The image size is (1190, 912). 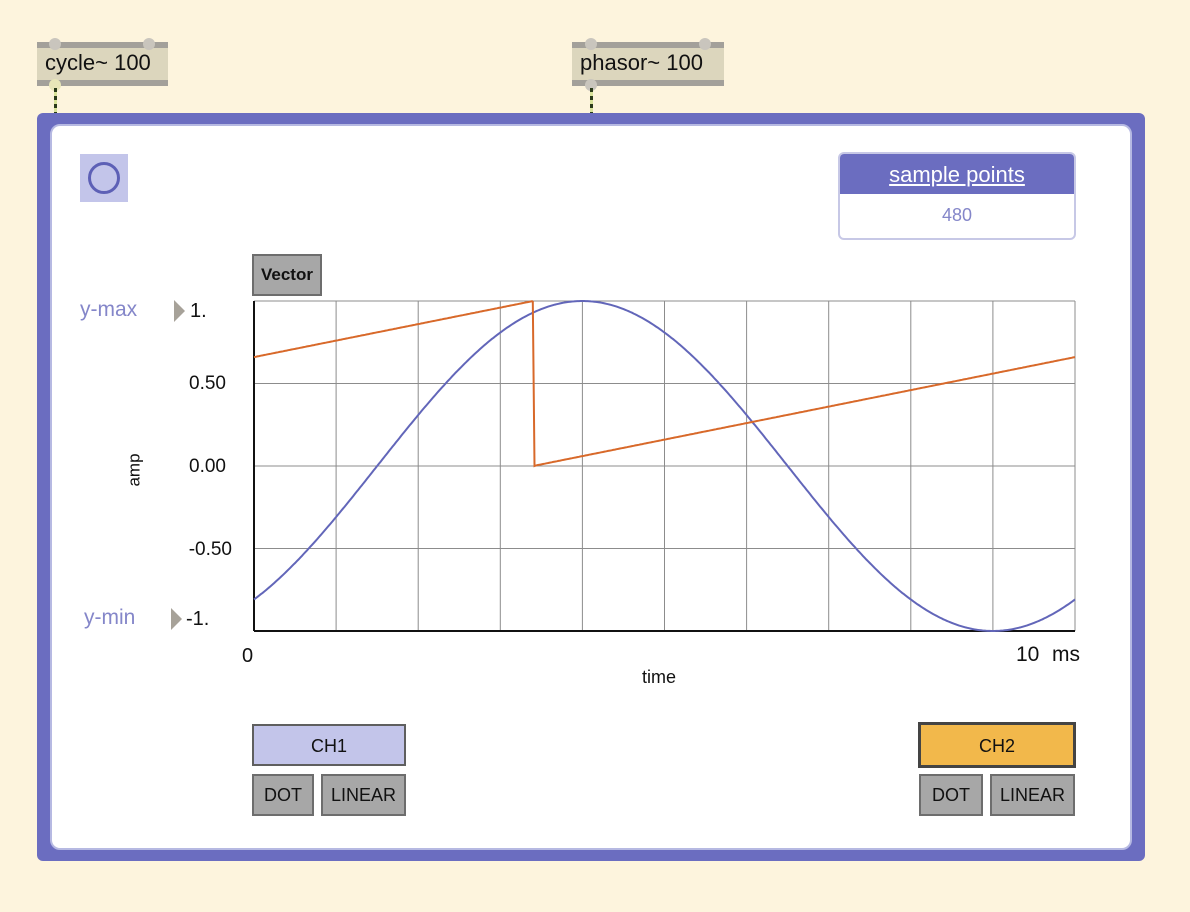 I want to click on phasor-inlet-left, so click(x=591, y=44).